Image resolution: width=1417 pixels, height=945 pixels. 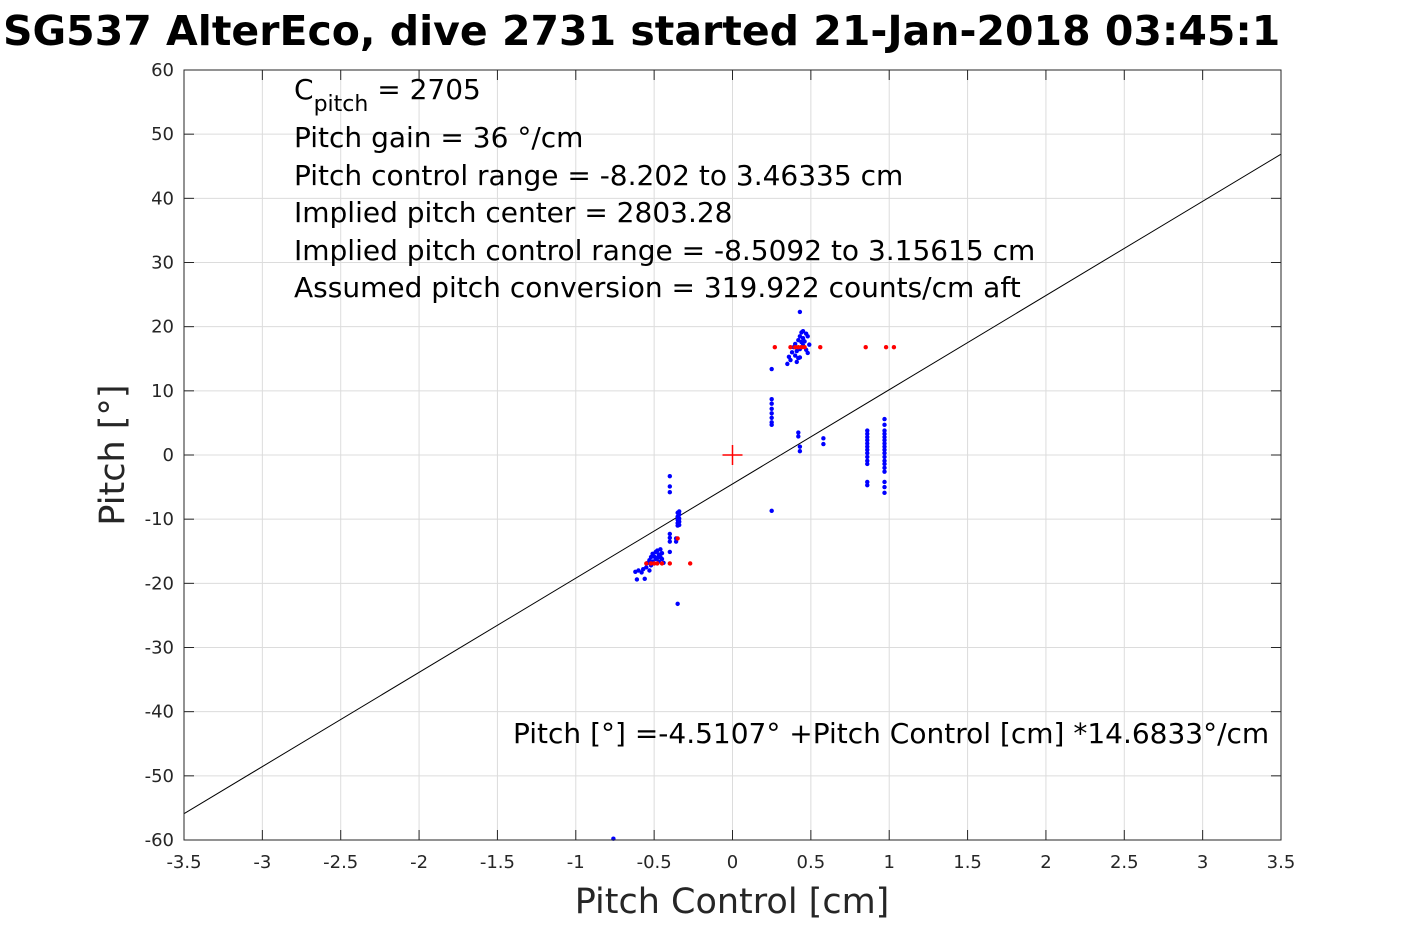 I want to click on cpitch-value: = 2705, so click(x=424, y=89).